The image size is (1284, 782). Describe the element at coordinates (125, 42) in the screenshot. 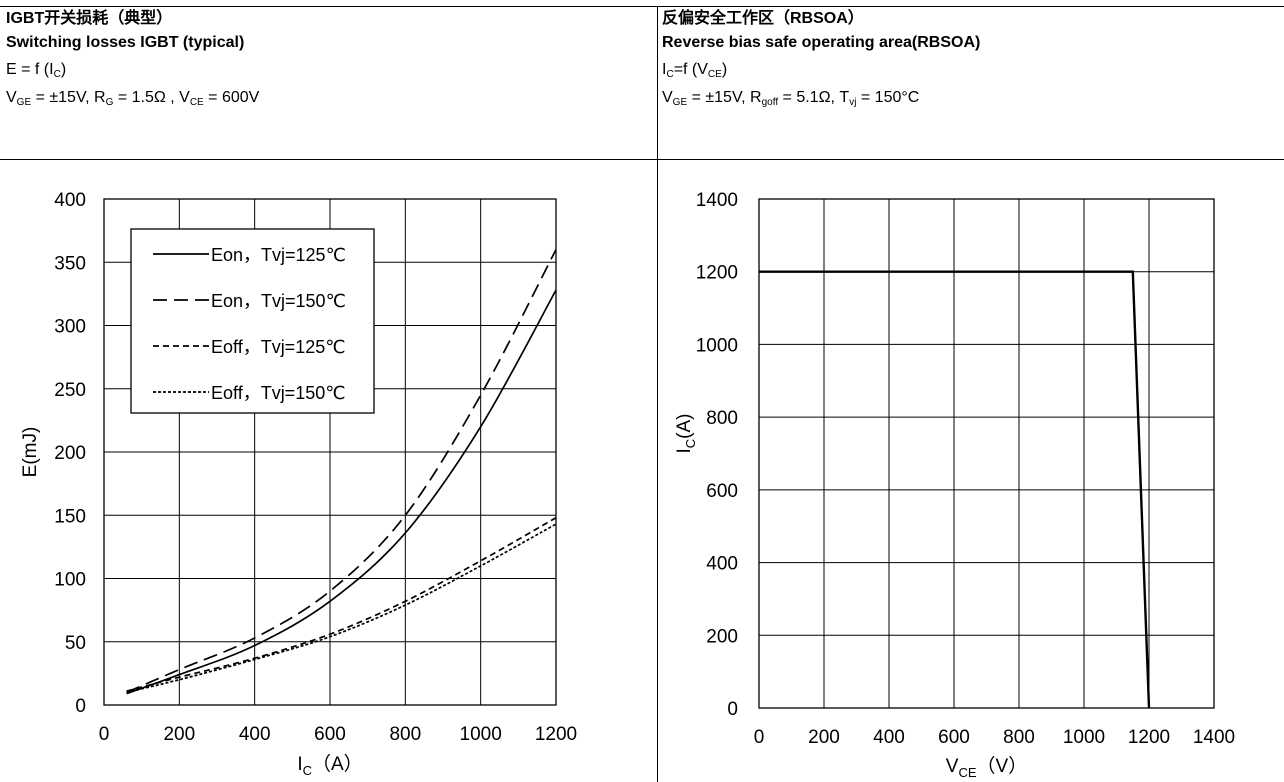

I see `left-title-en: Switching losses IGBT (typical)` at that location.